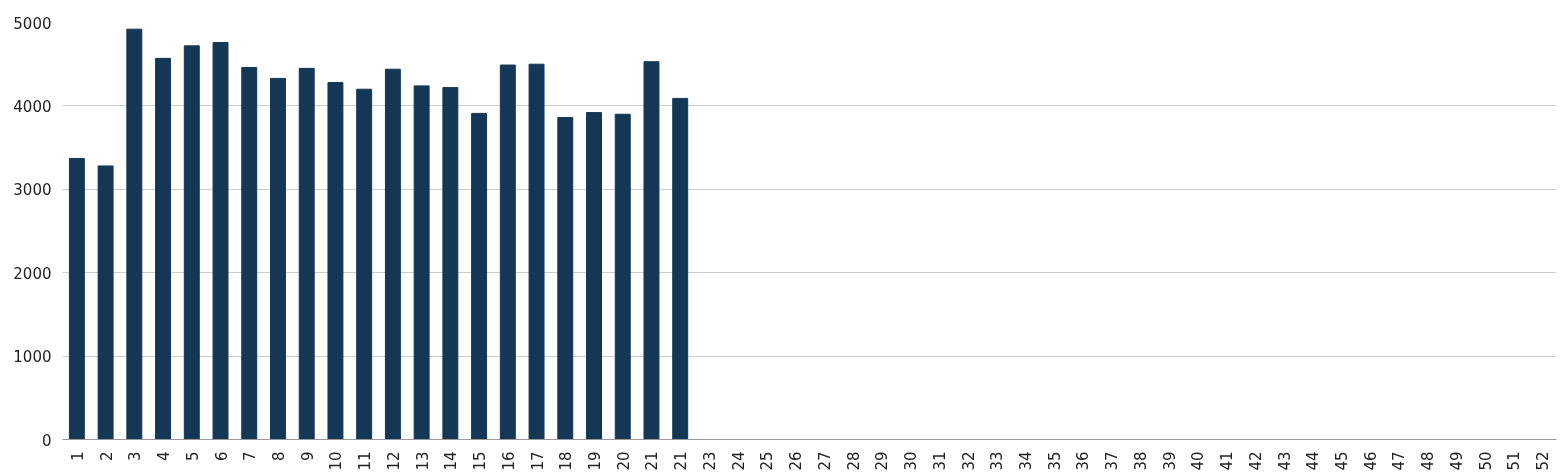  What do you see at coordinates (221, 456) in the screenshot?
I see `x-tick-label: 6` at bounding box center [221, 456].